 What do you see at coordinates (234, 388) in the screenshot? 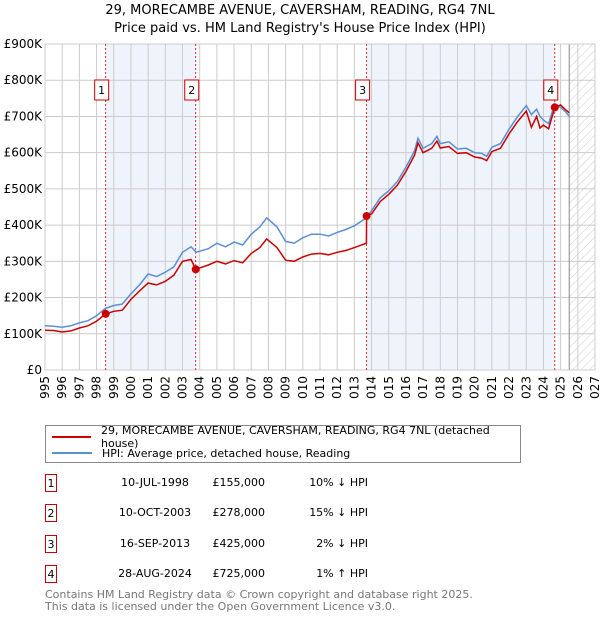
I see `x-tick-label: 2006` at bounding box center [234, 388].